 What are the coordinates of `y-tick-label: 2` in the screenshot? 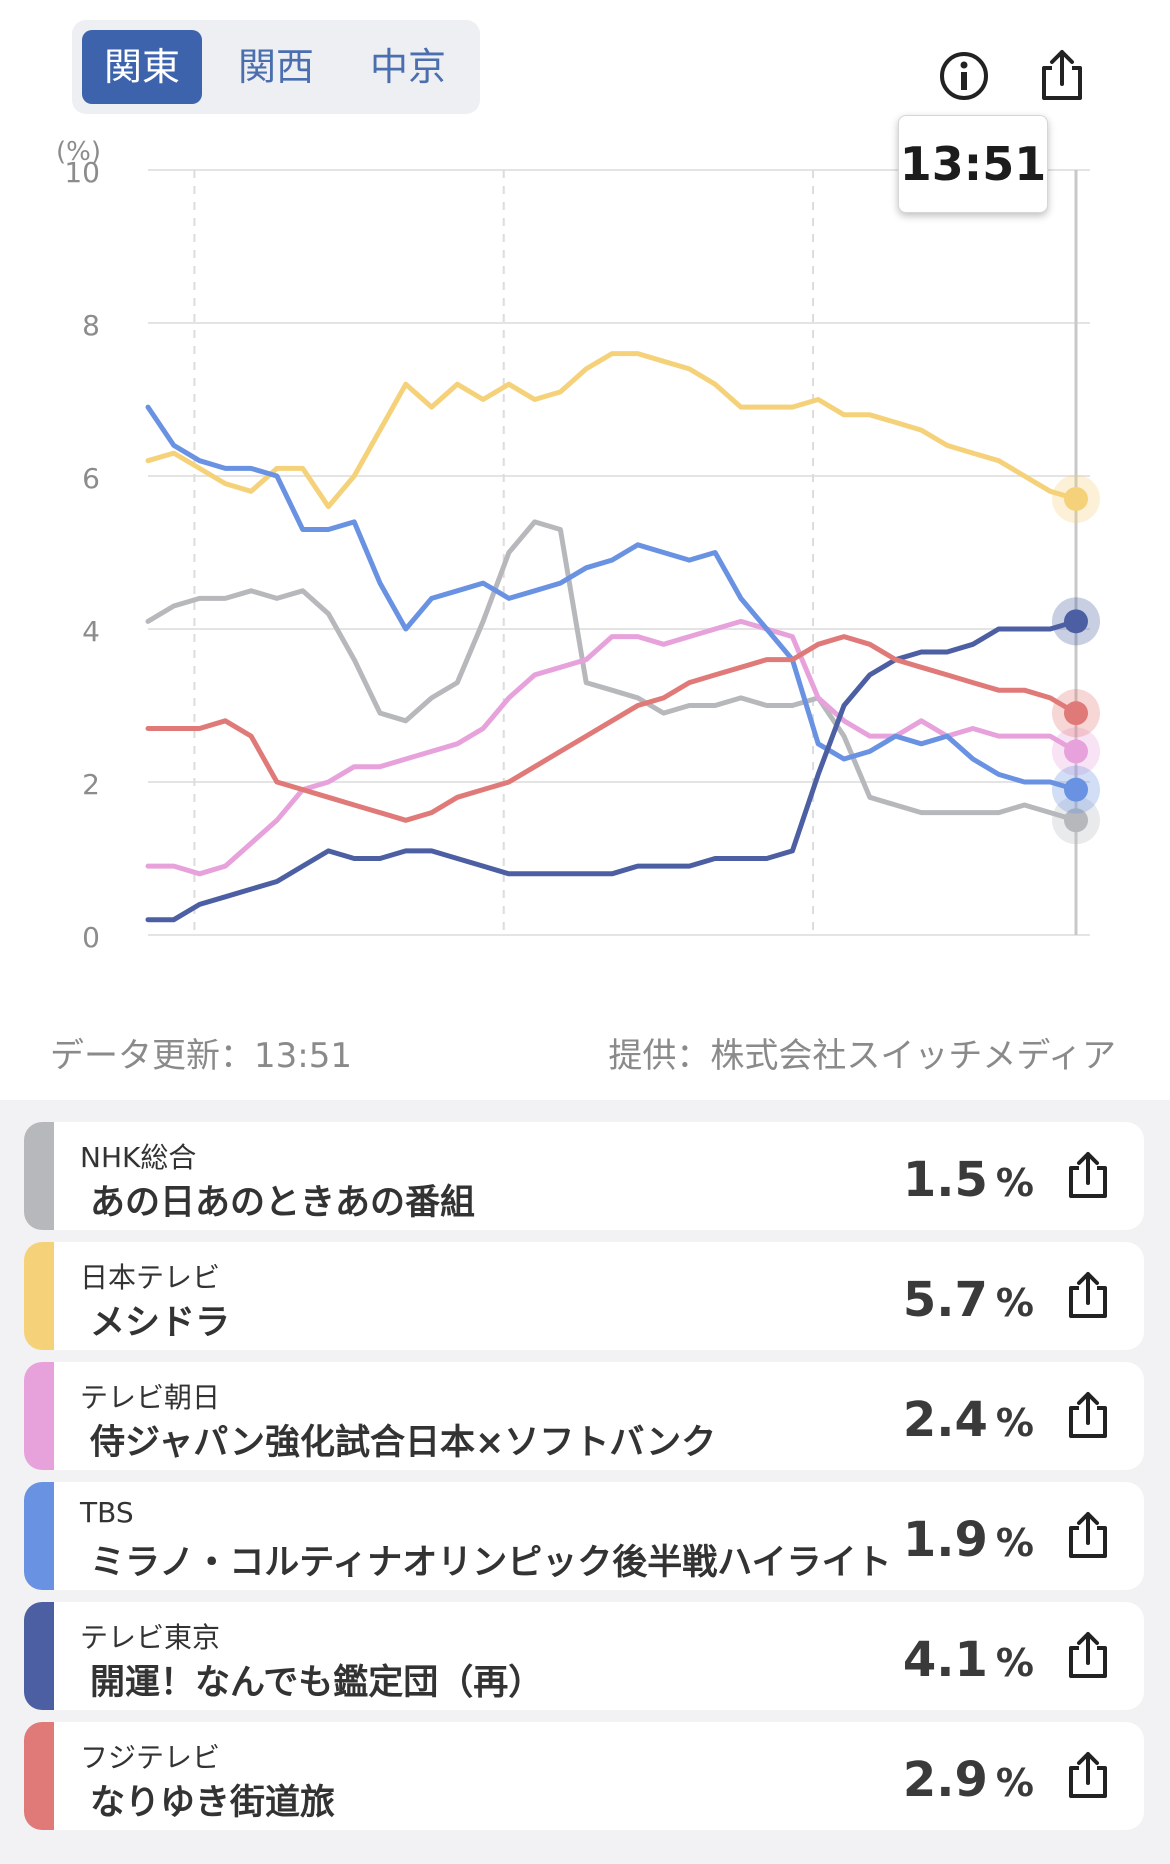 It's located at (91, 784).